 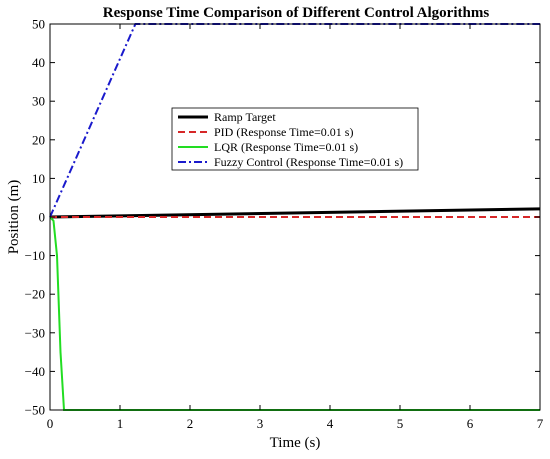 What do you see at coordinates (35, 294) in the screenshot?
I see `y-tick-label-3: −20` at bounding box center [35, 294].